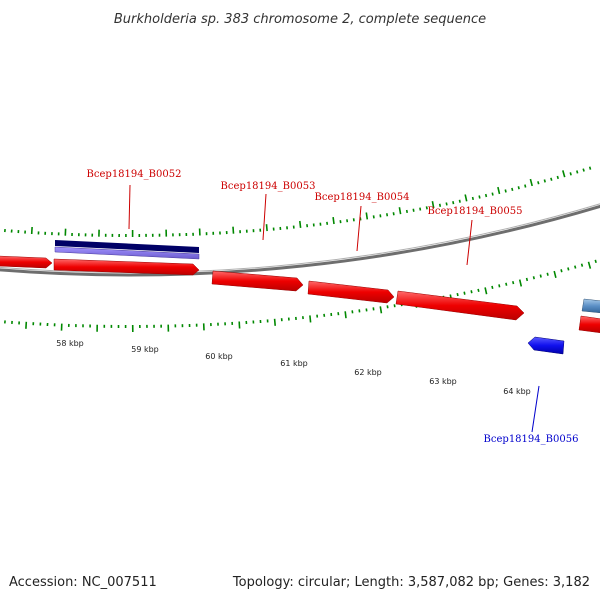 This screenshot has height=600, width=600. I want to click on gene-arrow-bcep18194-b0054, so click(351, 292).